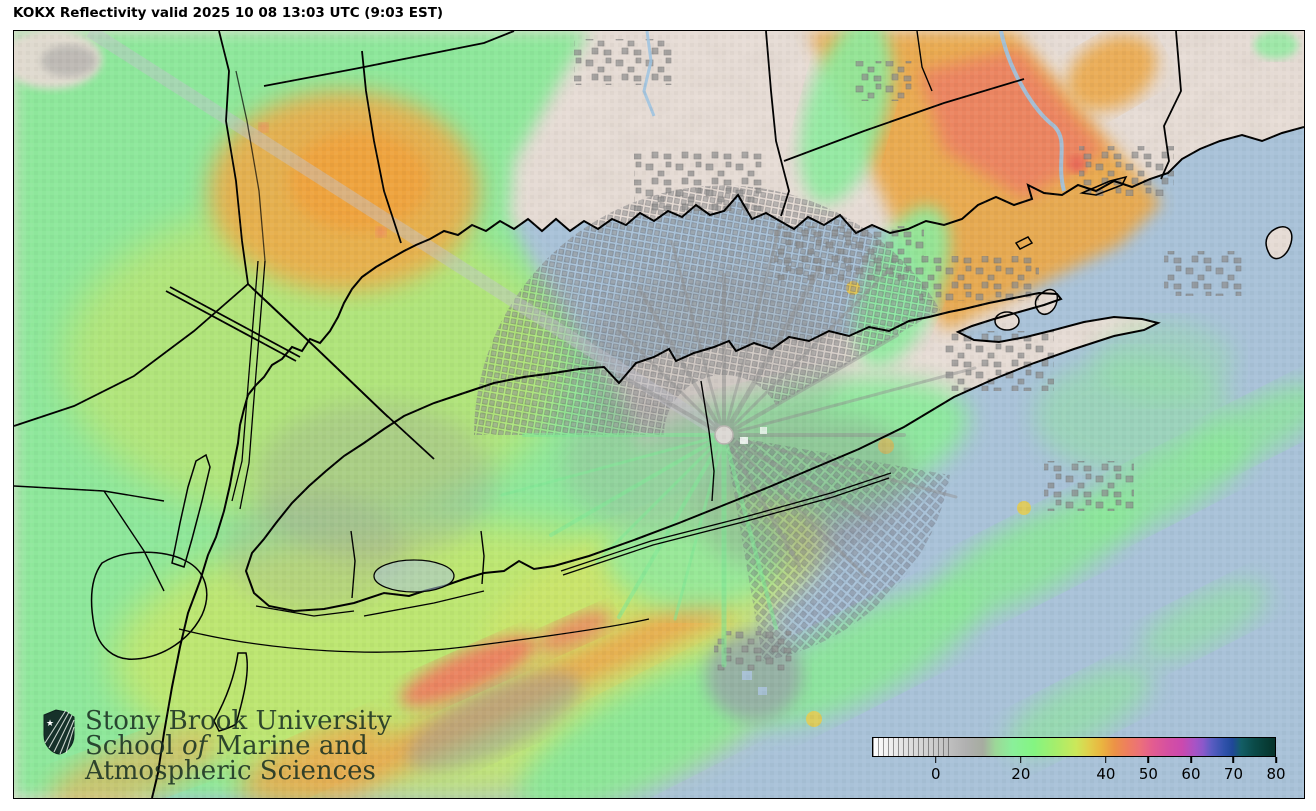 Image resolution: width=1316 pixels, height=811 pixels. Describe the element at coordinates (226, 746) in the screenshot. I see `branding-line-2: School of Marine and` at that location.